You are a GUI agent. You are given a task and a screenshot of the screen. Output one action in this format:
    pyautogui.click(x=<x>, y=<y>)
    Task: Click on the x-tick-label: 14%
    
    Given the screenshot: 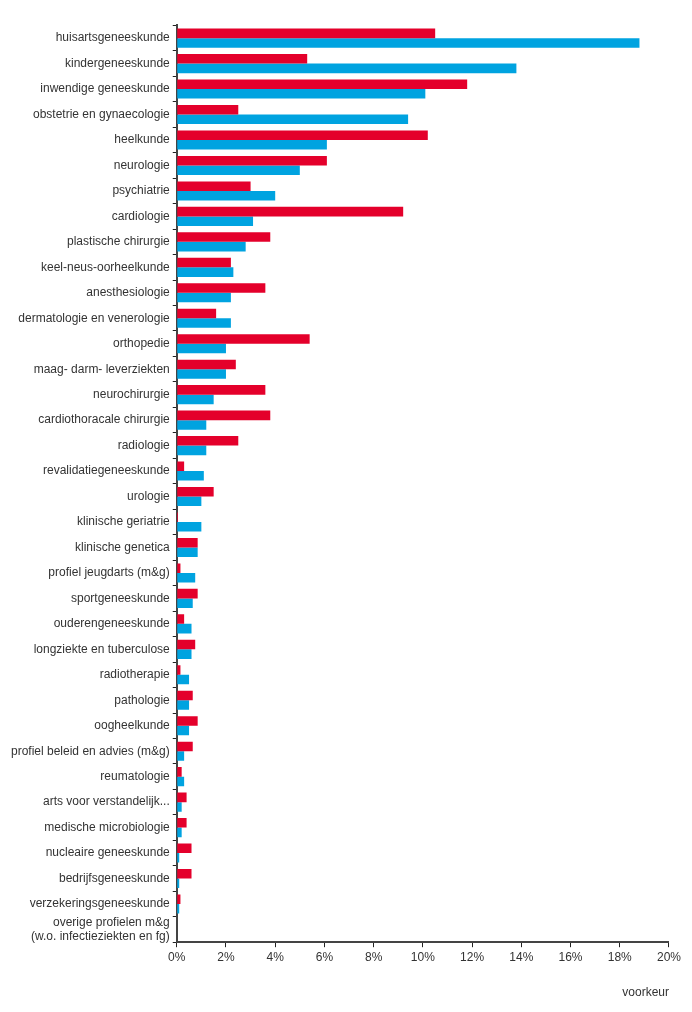 What is the action you would take?
    pyautogui.click(x=521, y=956)
    